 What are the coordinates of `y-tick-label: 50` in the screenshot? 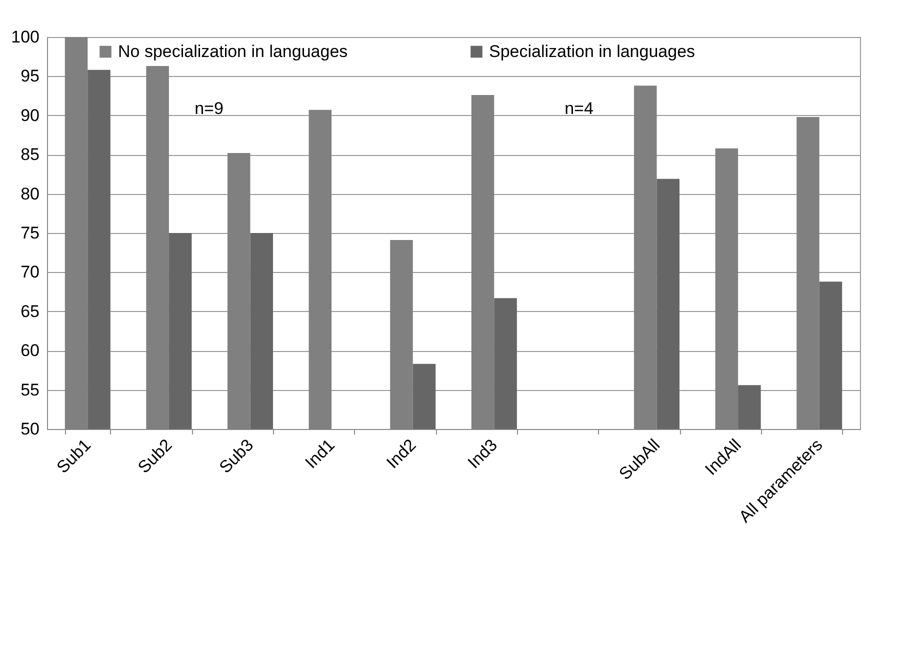 It's located at (30, 429).